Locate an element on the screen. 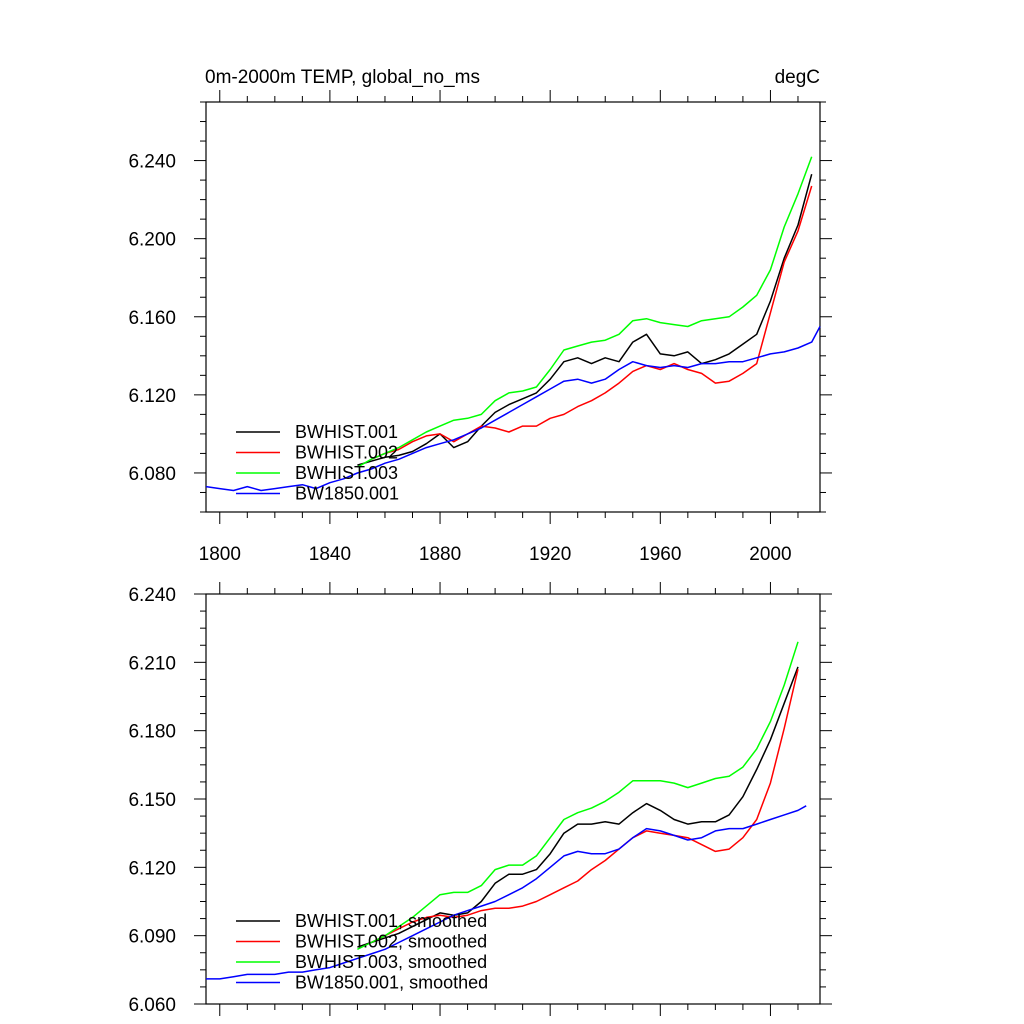  y-tick-label: 6.060 is located at coordinates (152, 1005).